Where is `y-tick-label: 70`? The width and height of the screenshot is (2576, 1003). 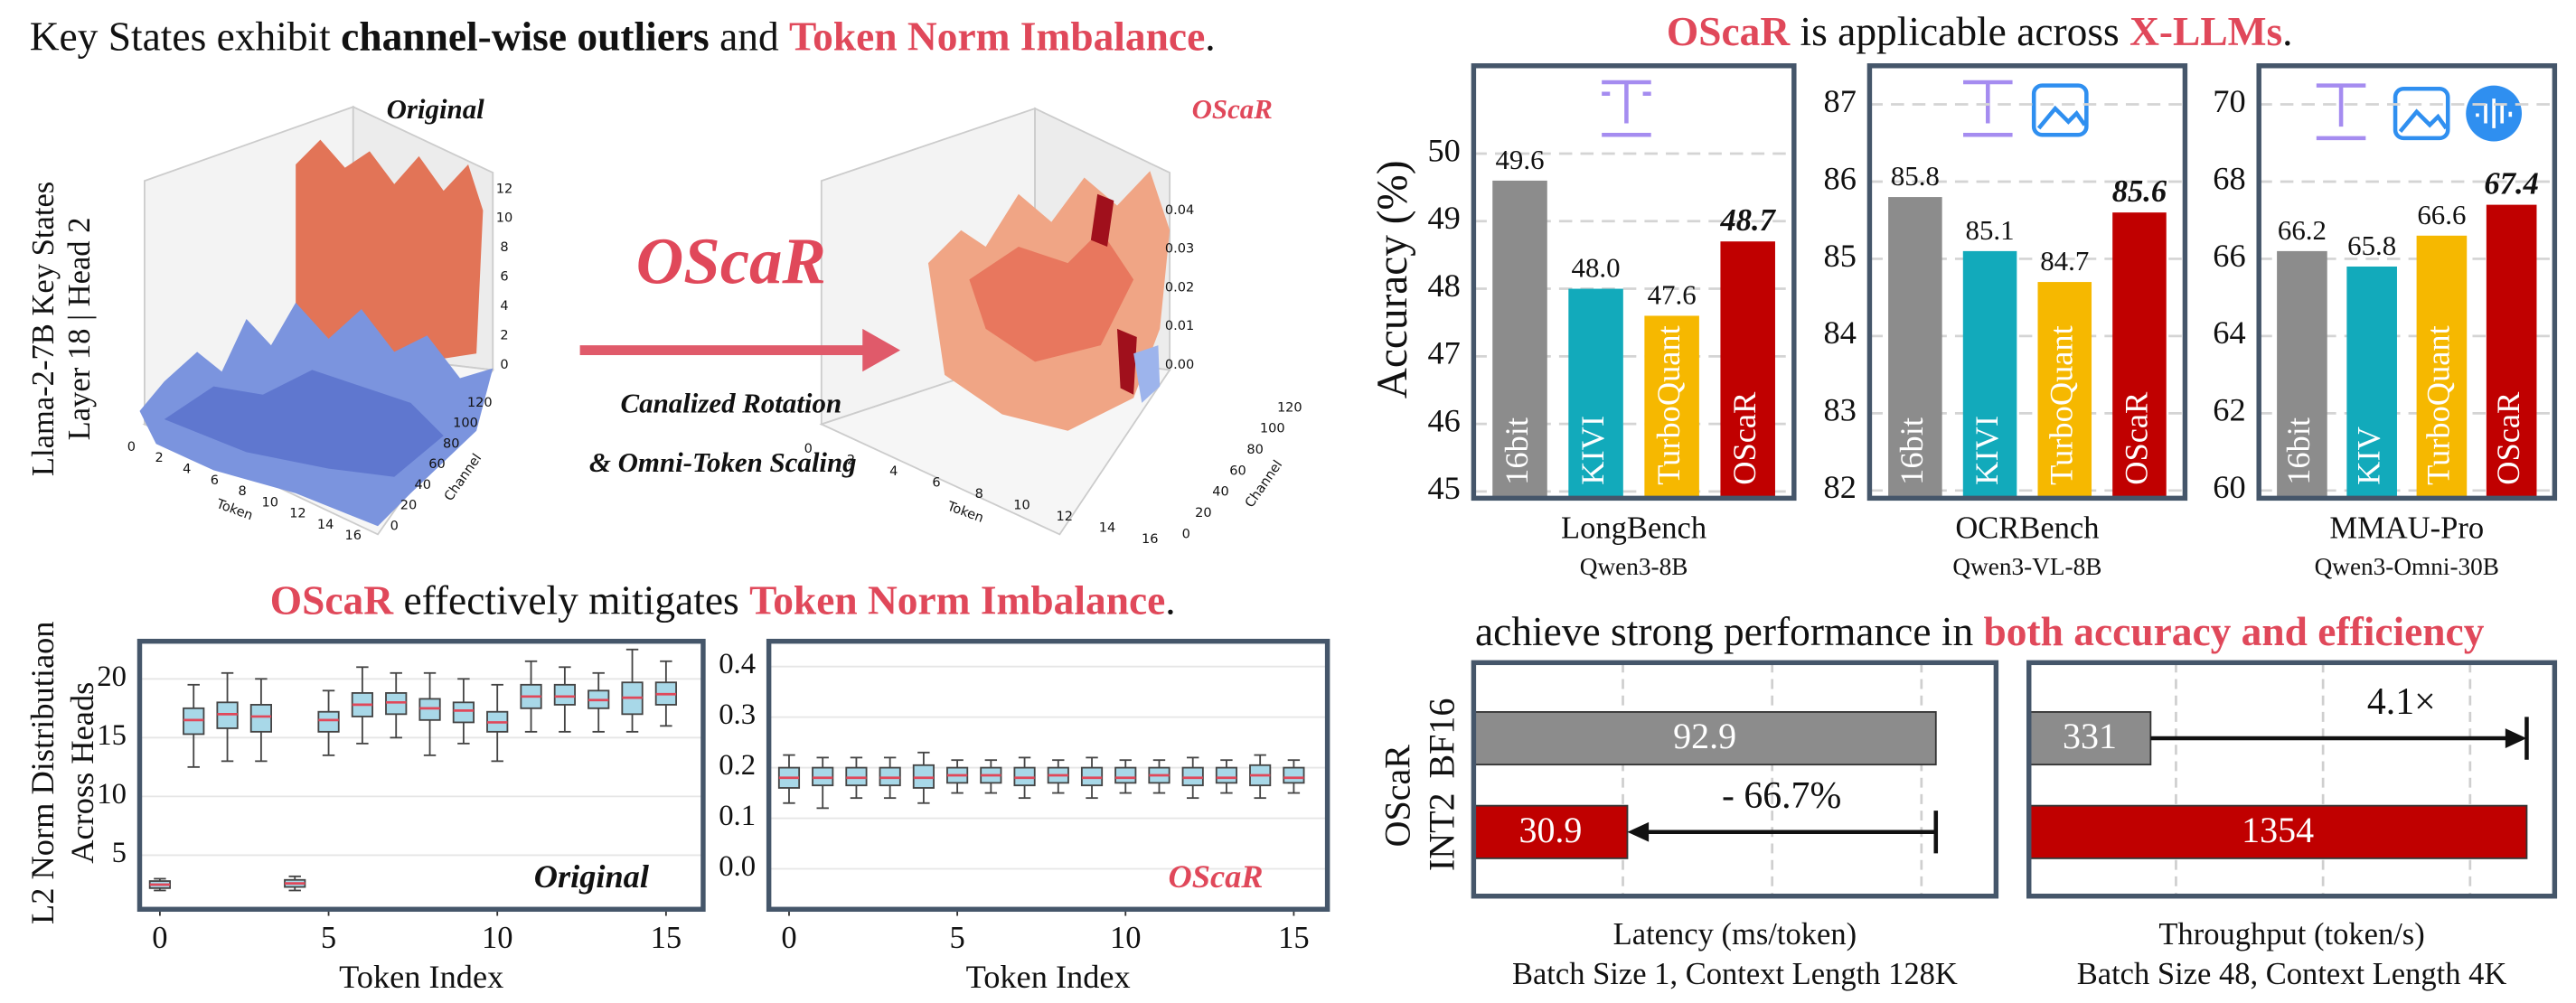
y-tick-label: 70 is located at coordinates (2229, 101).